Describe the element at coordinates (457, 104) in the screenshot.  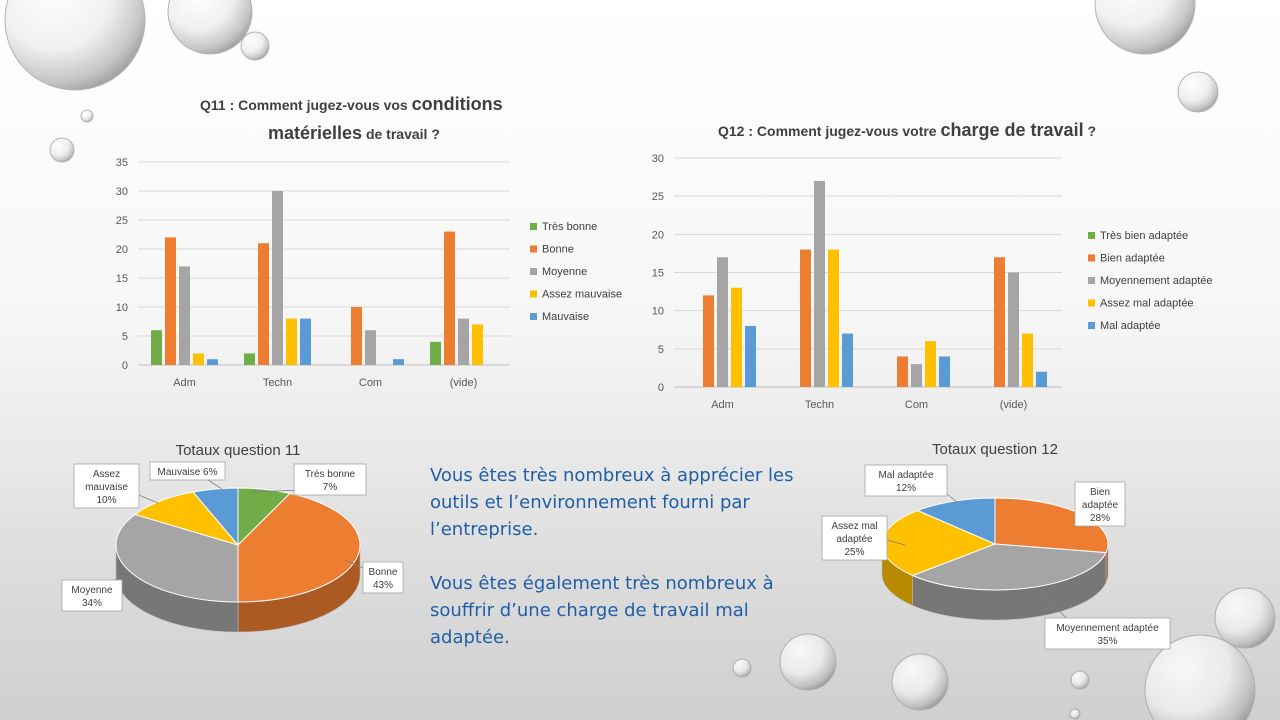
I see `chart-title-part-2: conditions` at that location.